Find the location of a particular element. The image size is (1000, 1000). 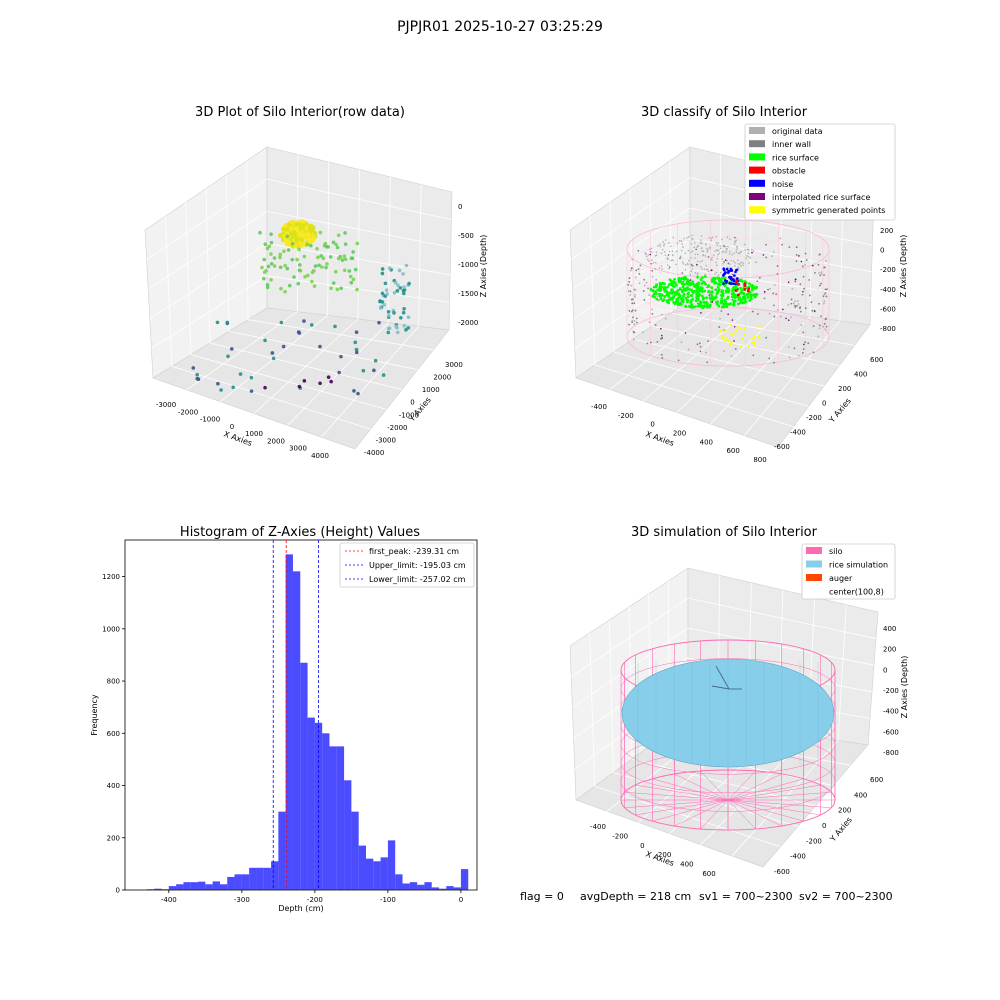

sim-silo-spoke is located at coordinates (741, 785).